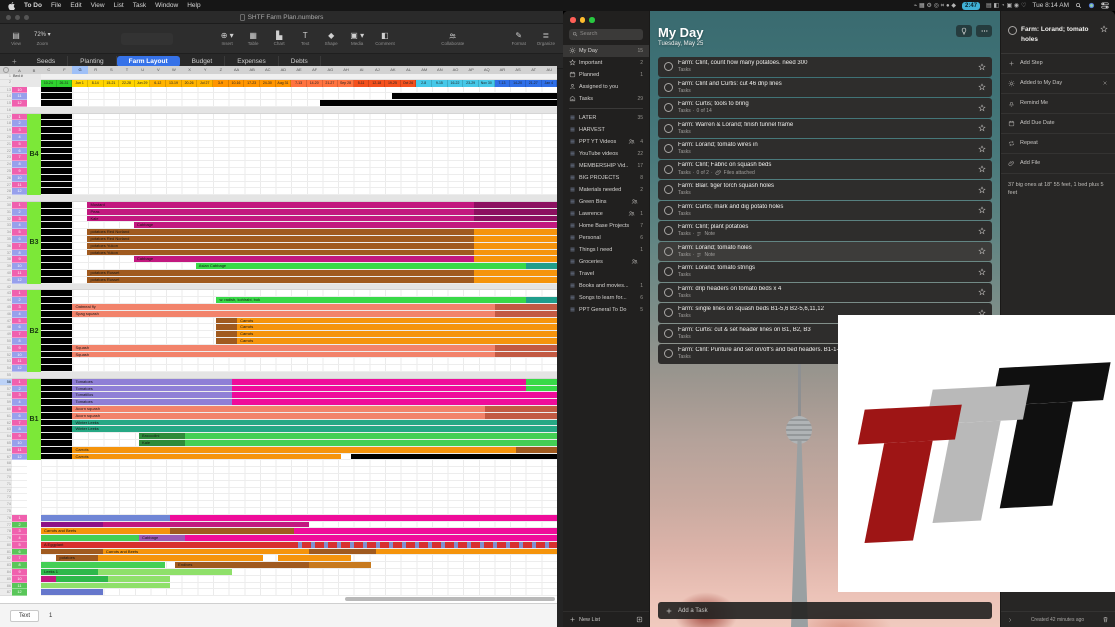  What do you see at coordinates (6, 470) in the screenshot?
I see `row-number: 69` at bounding box center [6, 470].